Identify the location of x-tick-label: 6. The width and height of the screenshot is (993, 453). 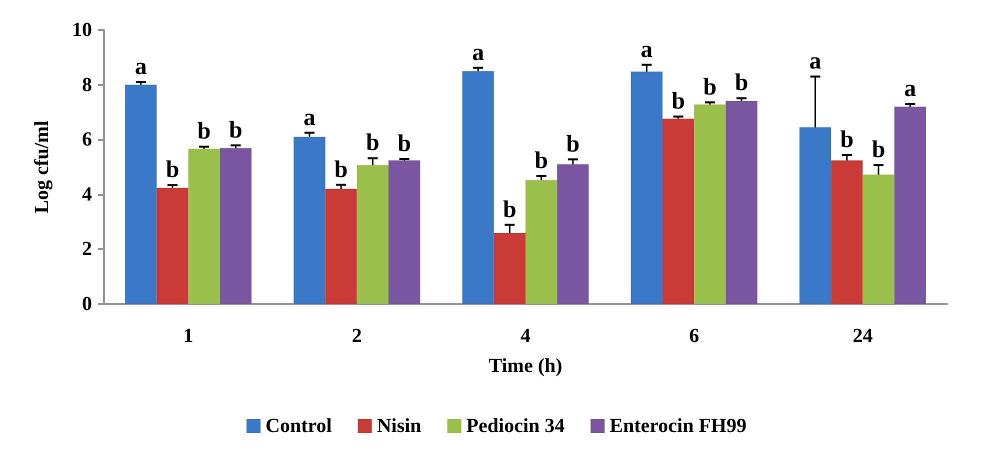
(694, 336).